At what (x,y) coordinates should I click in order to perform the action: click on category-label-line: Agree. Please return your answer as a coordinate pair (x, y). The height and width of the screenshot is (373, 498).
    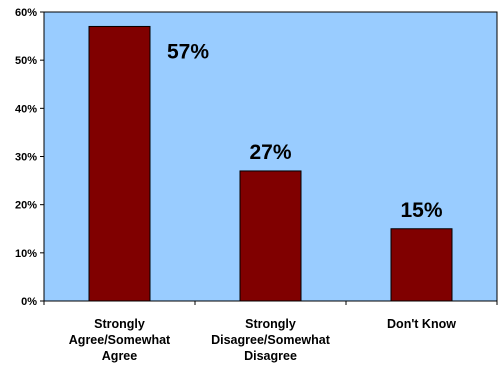
    Looking at the image, I should click on (119, 356).